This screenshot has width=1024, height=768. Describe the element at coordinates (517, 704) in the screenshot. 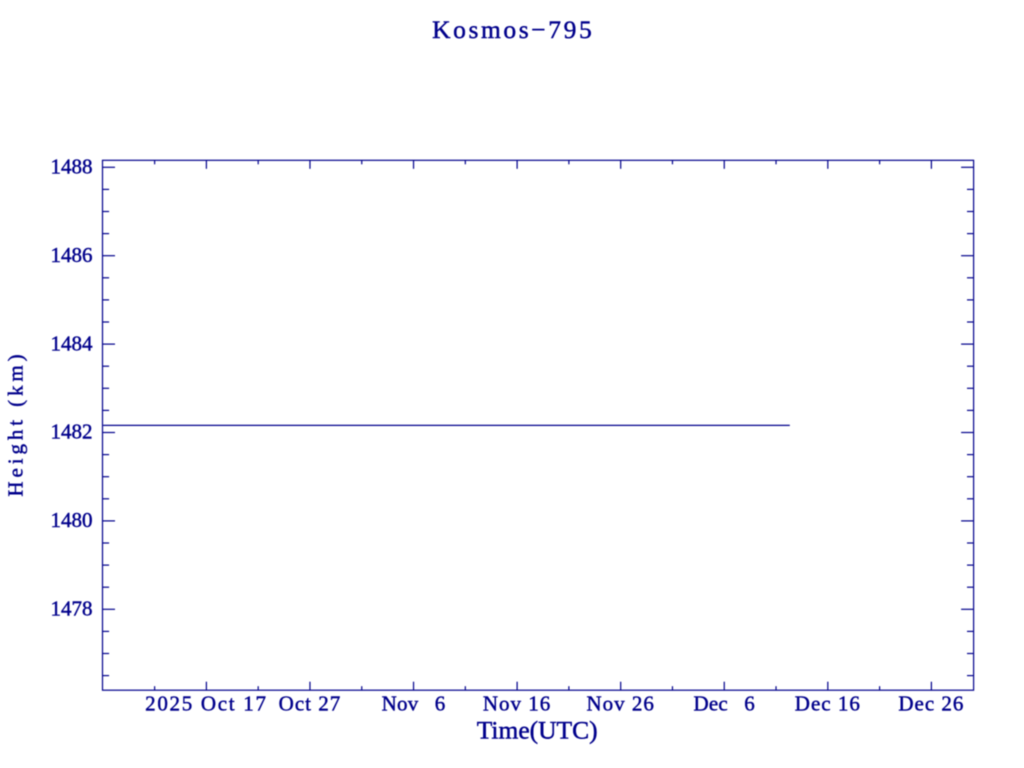

I see `svg-text: Nov 16` at that location.